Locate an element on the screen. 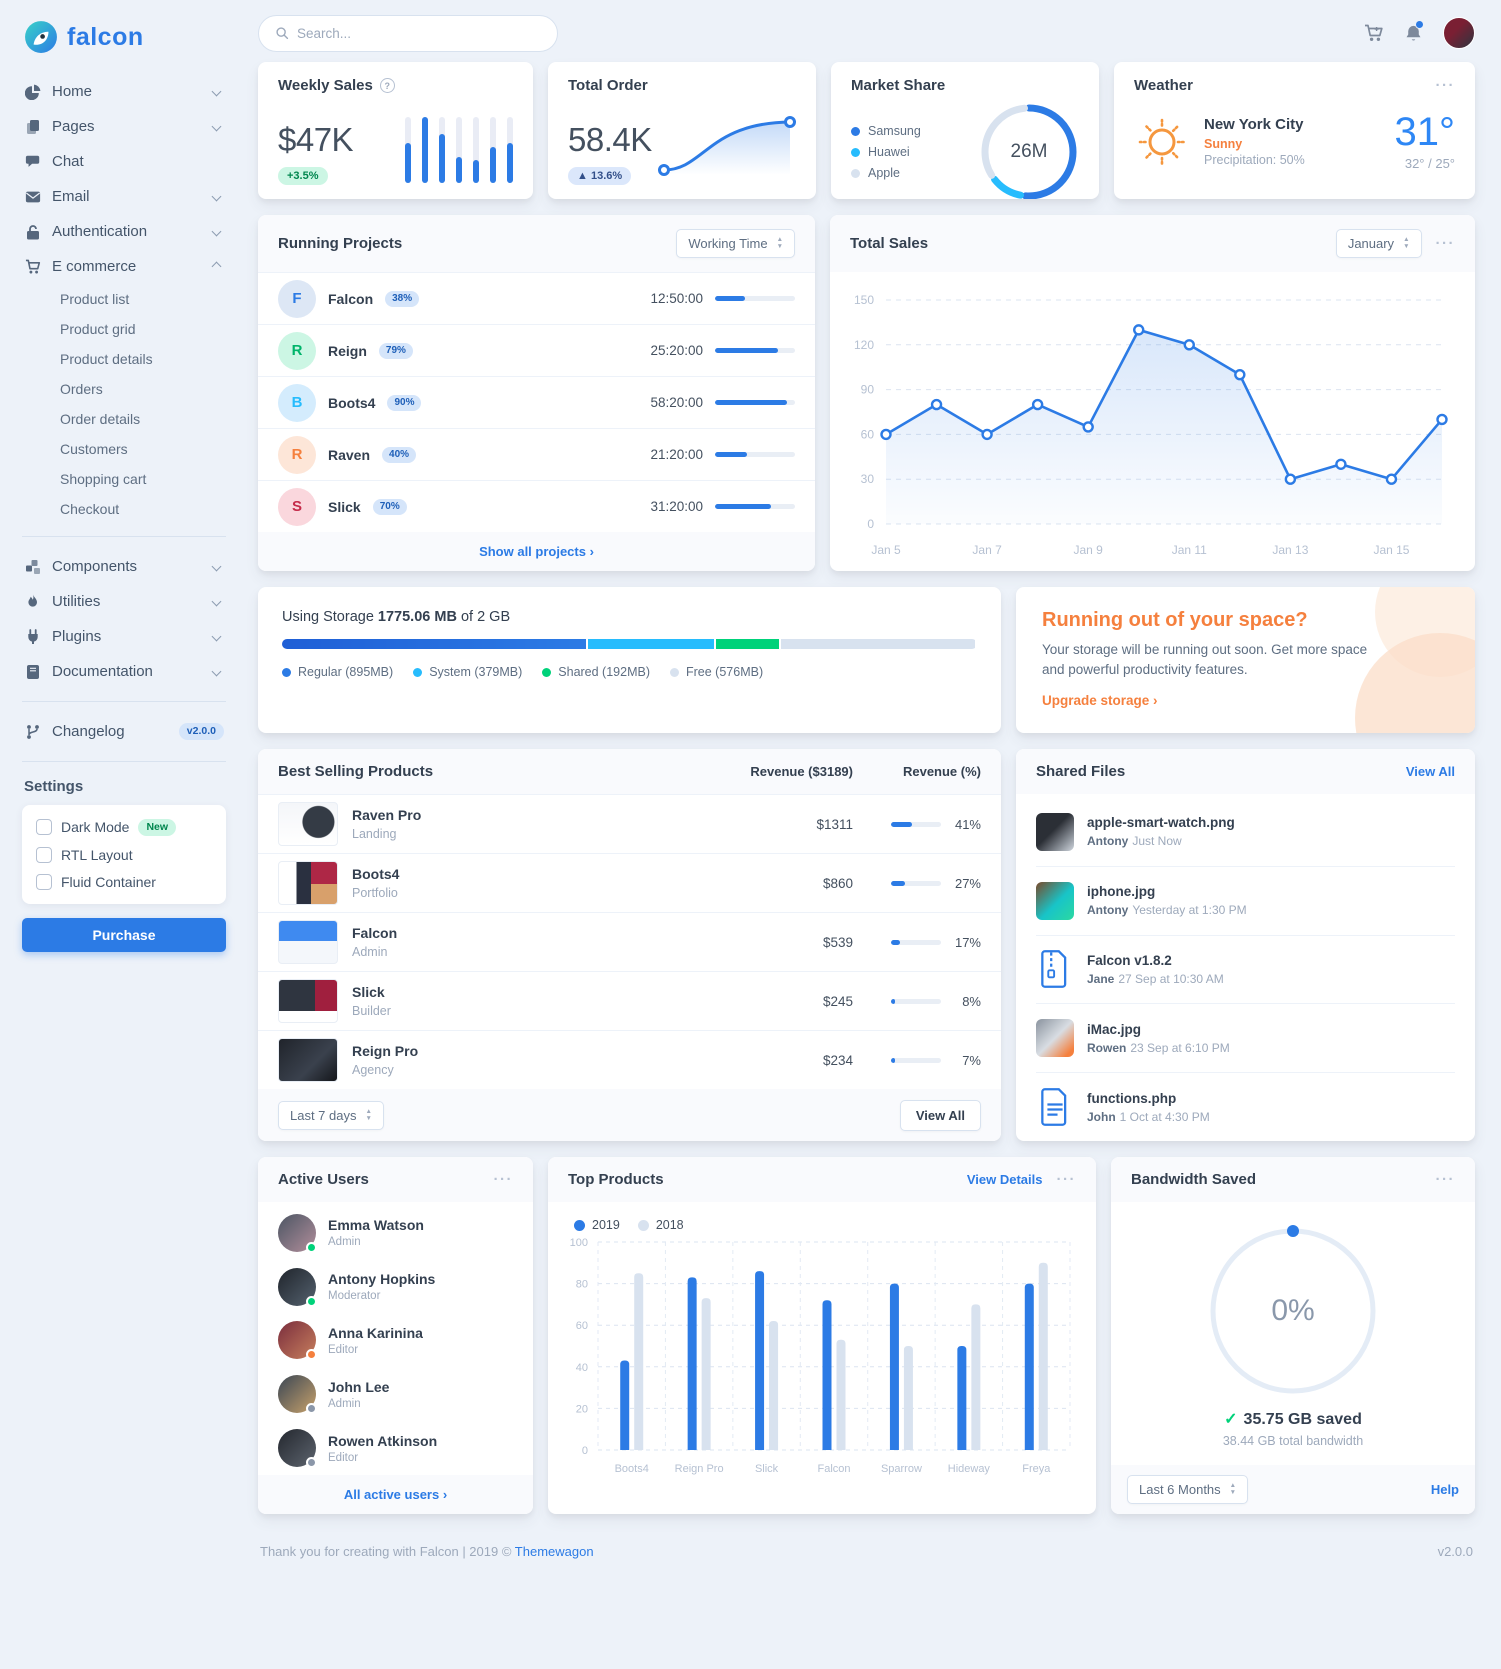 The image size is (1501, 1669). product-row-falcon: Falcon Admin $539 17% is located at coordinates (629, 941).